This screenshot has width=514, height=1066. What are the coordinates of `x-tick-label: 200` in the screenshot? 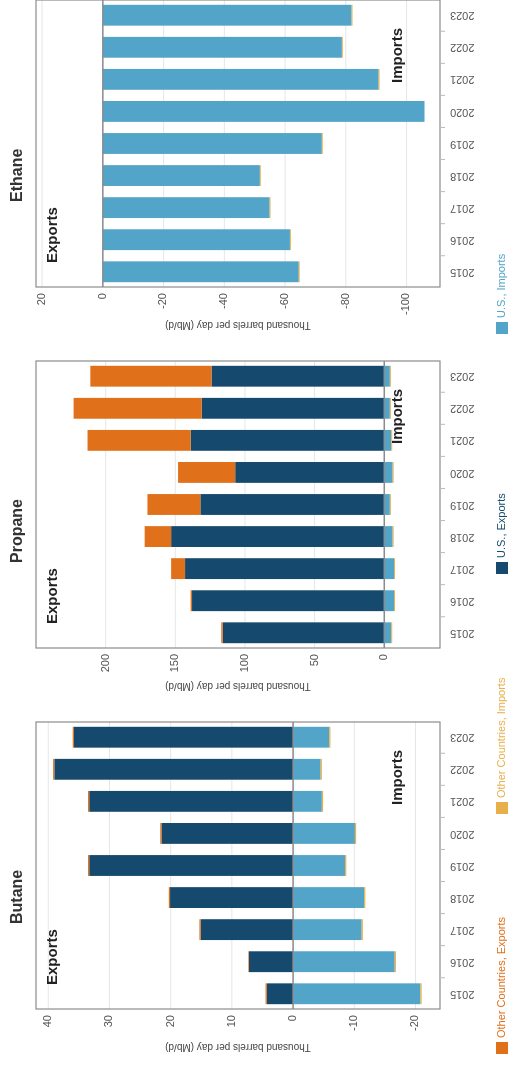 It's located at (104, 663).